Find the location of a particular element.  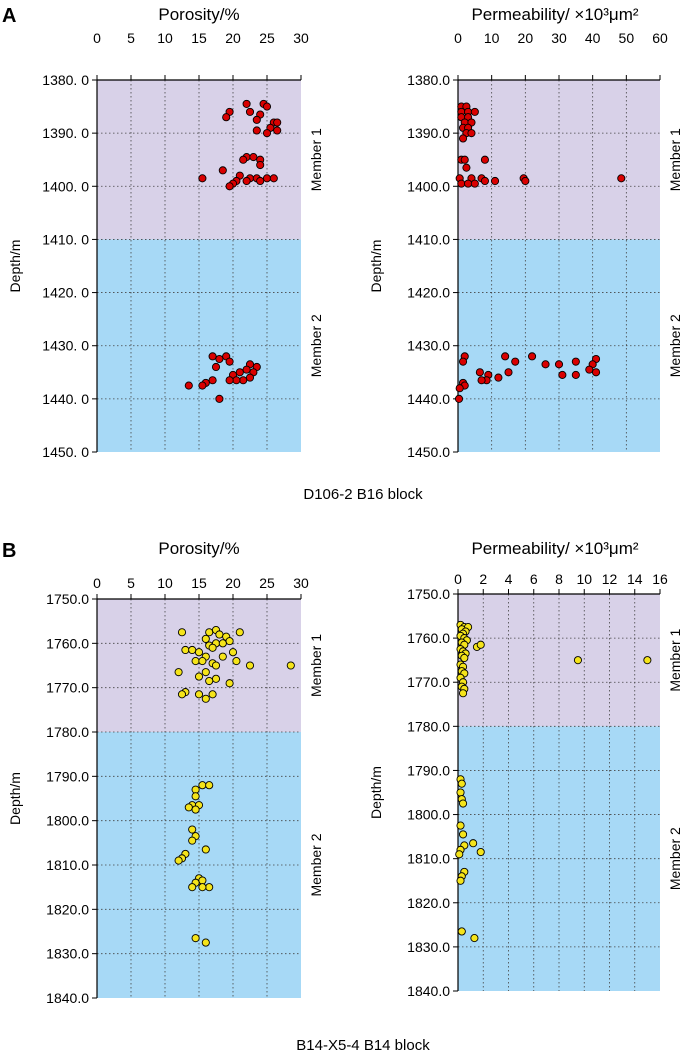

y-tick-label: 1420.0 is located at coordinates (428, 293).